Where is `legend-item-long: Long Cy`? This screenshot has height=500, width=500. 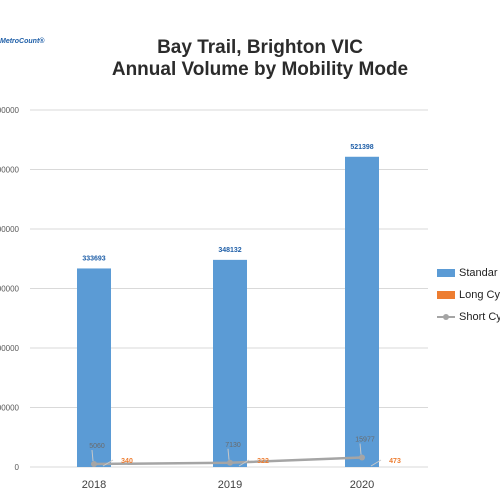
legend-item-long: Long Cy is located at coordinates (468, 295).